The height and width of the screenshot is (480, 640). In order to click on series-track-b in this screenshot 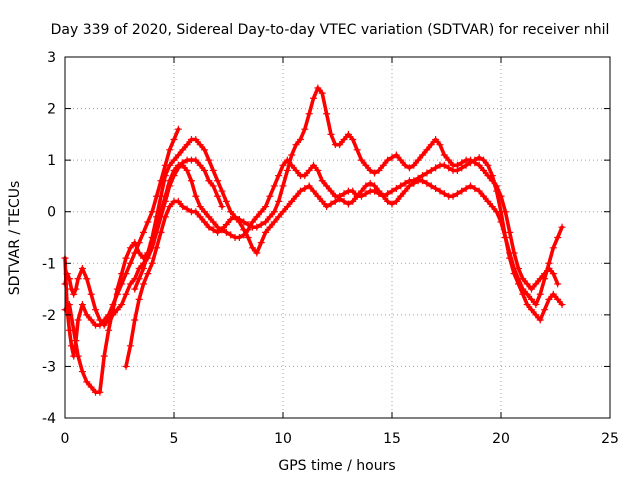, I will do `click(121, 242)`.